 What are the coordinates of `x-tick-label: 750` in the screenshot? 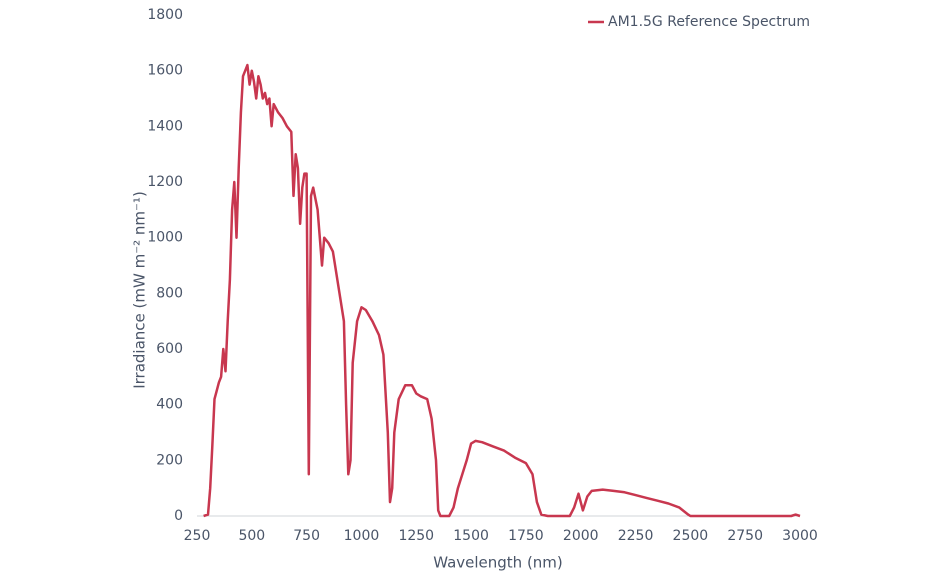 It's located at (306, 536).